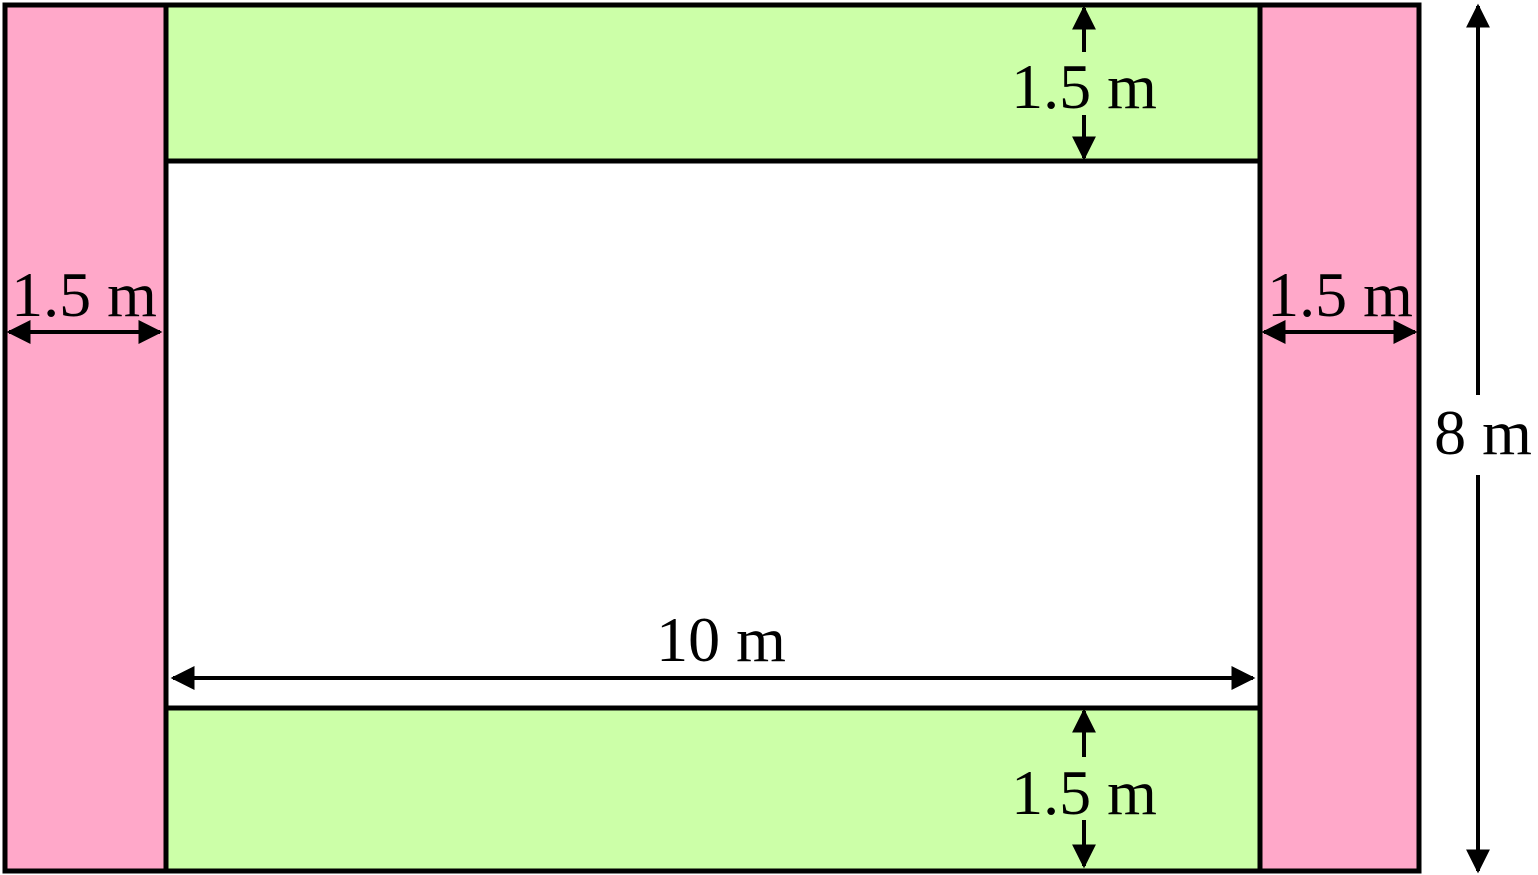 This screenshot has width=1538, height=875. What do you see at coordinates (1084, 792) in the screenshot?
I see `bottom-strip-width-label: 1.5 m` at bounding box center [1084, 792].